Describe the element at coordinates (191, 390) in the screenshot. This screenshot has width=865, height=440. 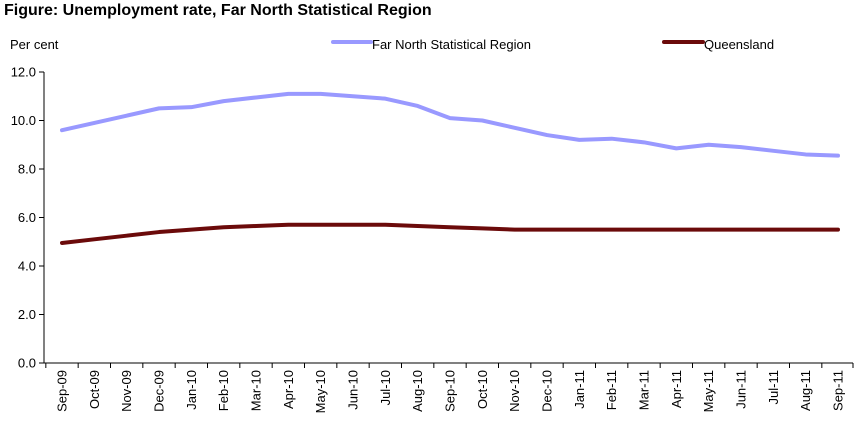
I see `x-tick-label: Jan-10` at that location.